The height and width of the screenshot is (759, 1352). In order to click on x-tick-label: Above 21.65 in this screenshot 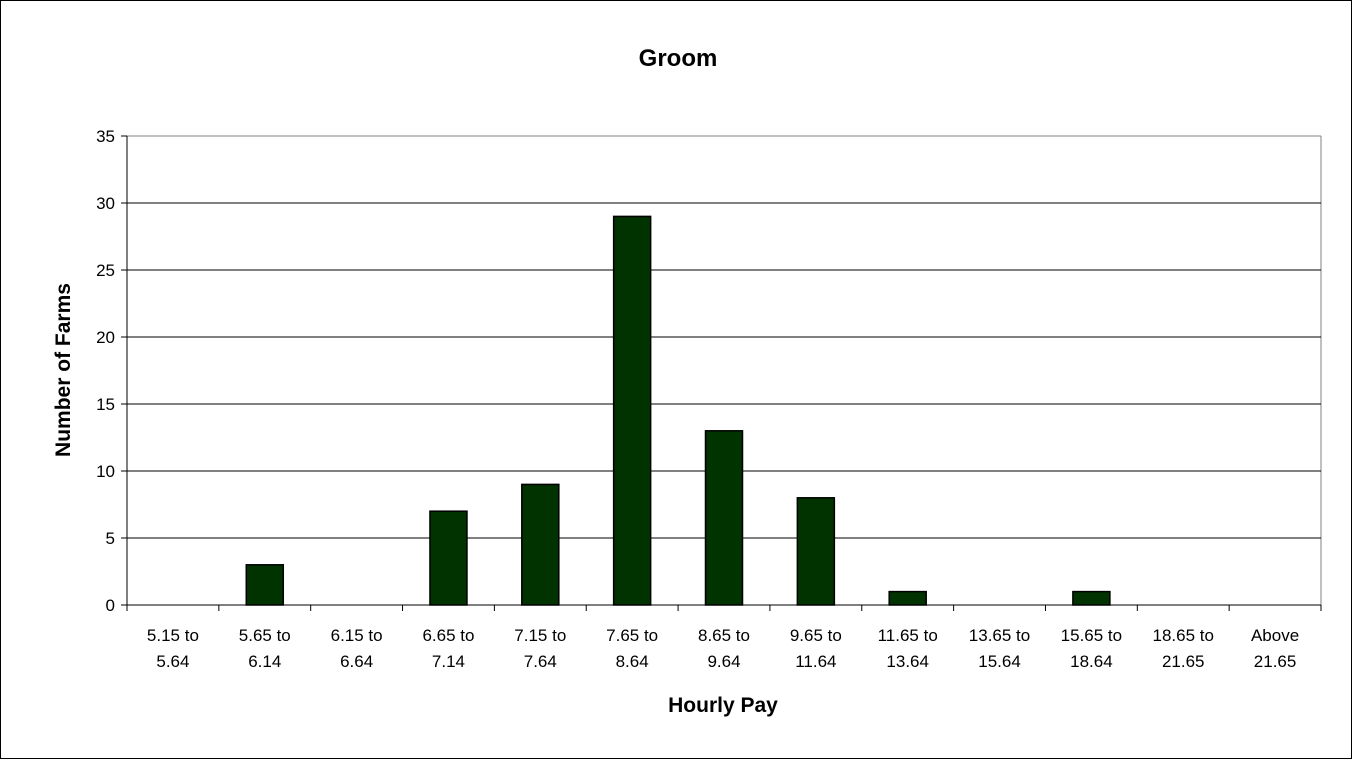, I will do `click(1275, 648)`.